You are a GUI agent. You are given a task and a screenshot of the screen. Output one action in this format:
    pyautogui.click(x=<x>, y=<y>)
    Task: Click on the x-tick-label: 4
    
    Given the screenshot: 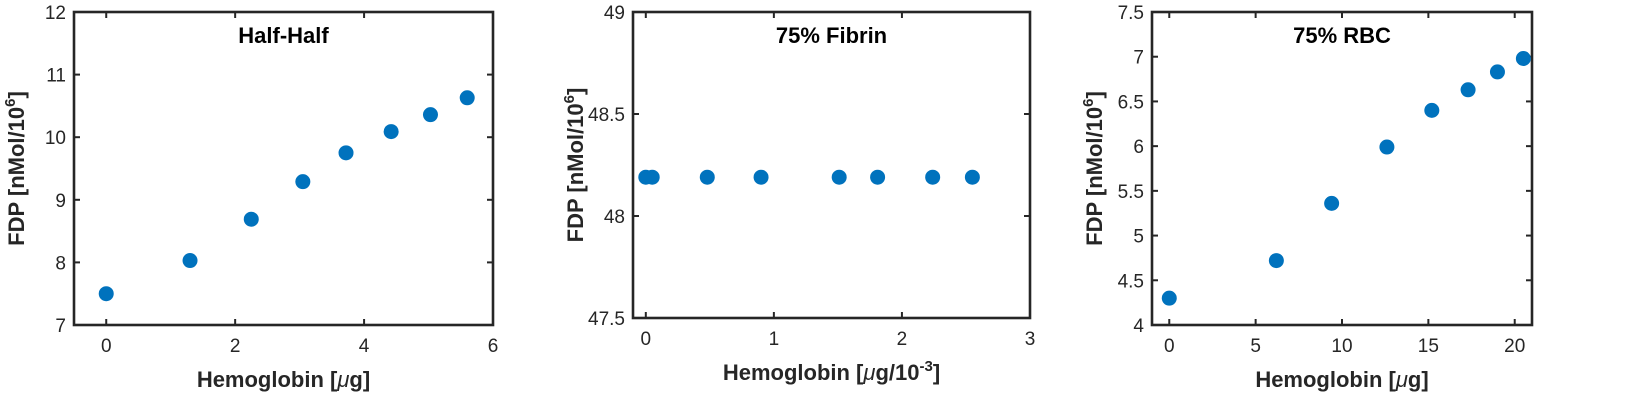 What is the action you would take?
    pyautogui.click(x=364, y=346)
    